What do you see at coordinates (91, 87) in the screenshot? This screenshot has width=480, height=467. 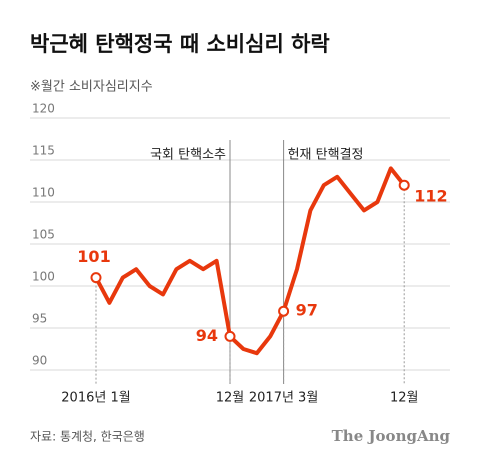 I see `subtitle: ※월간 소비자심리지수` at bounding box center [91, 87].